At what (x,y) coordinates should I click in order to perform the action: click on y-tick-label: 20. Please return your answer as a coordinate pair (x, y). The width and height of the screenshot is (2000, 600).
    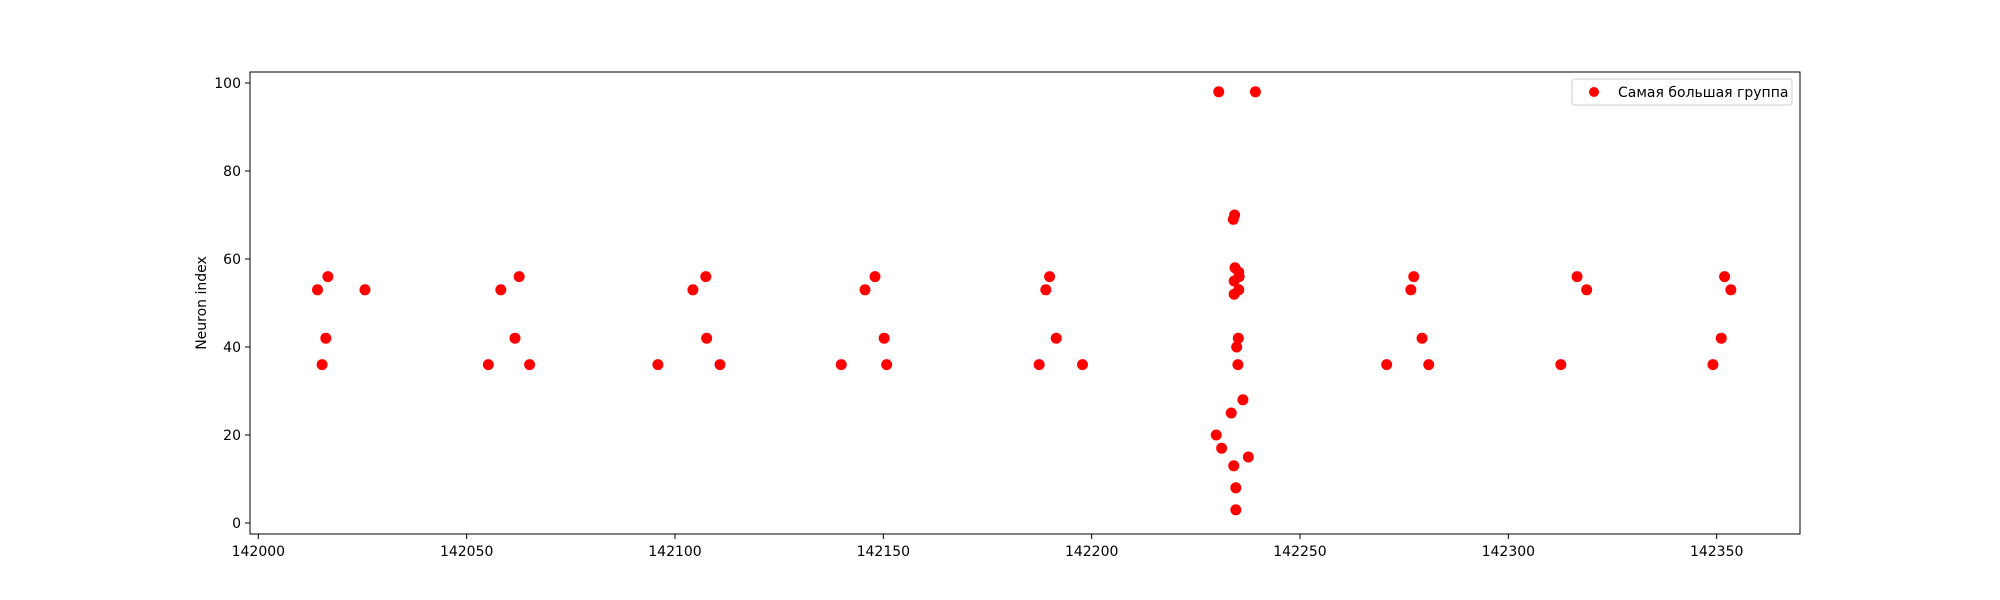
    Looking at the image, I should click on (232, 436).